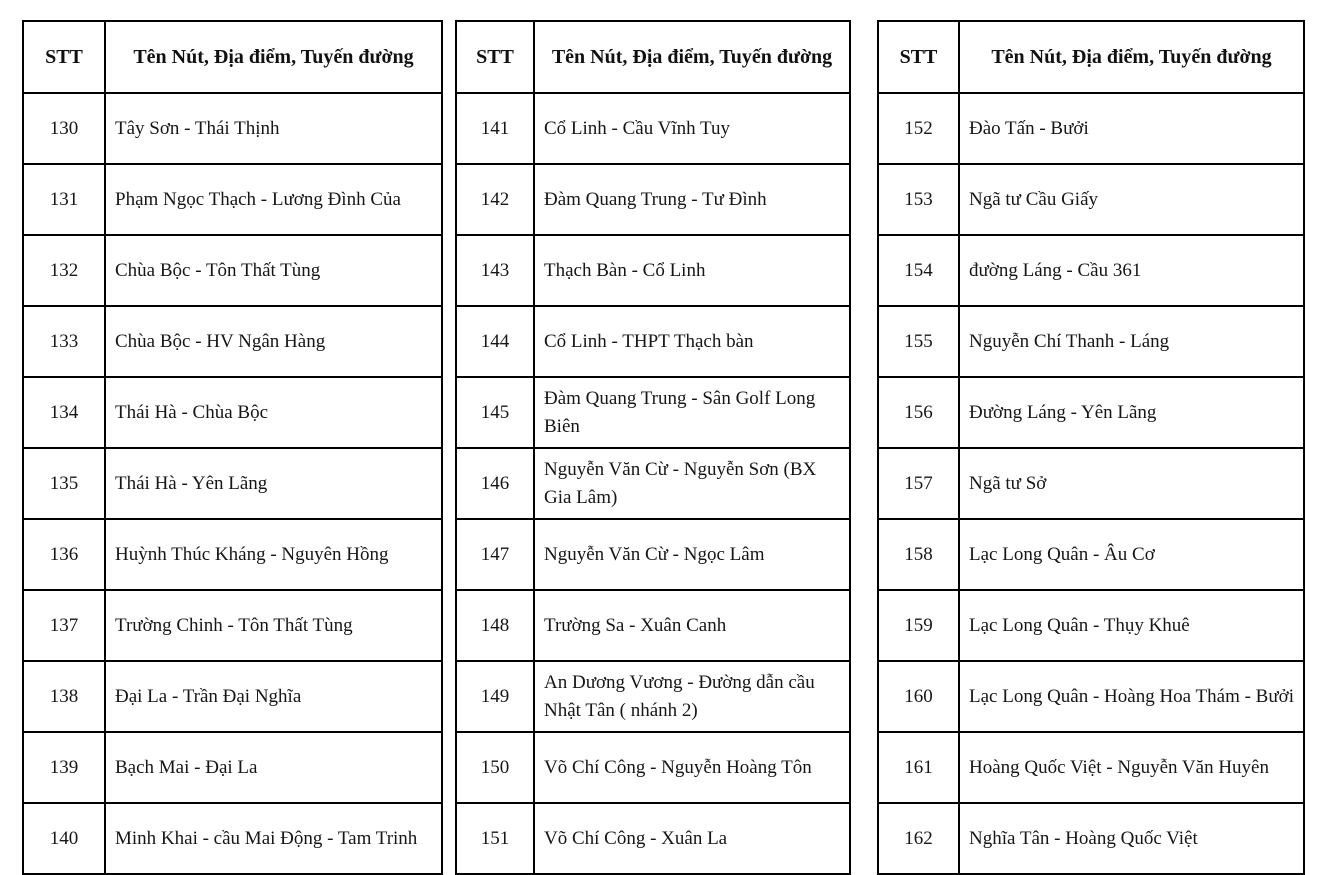  Describe the element at coordinates (1131, 412) in the screenshot. I see `route-cell: Đường Láng - Yên Lãng` at that location.